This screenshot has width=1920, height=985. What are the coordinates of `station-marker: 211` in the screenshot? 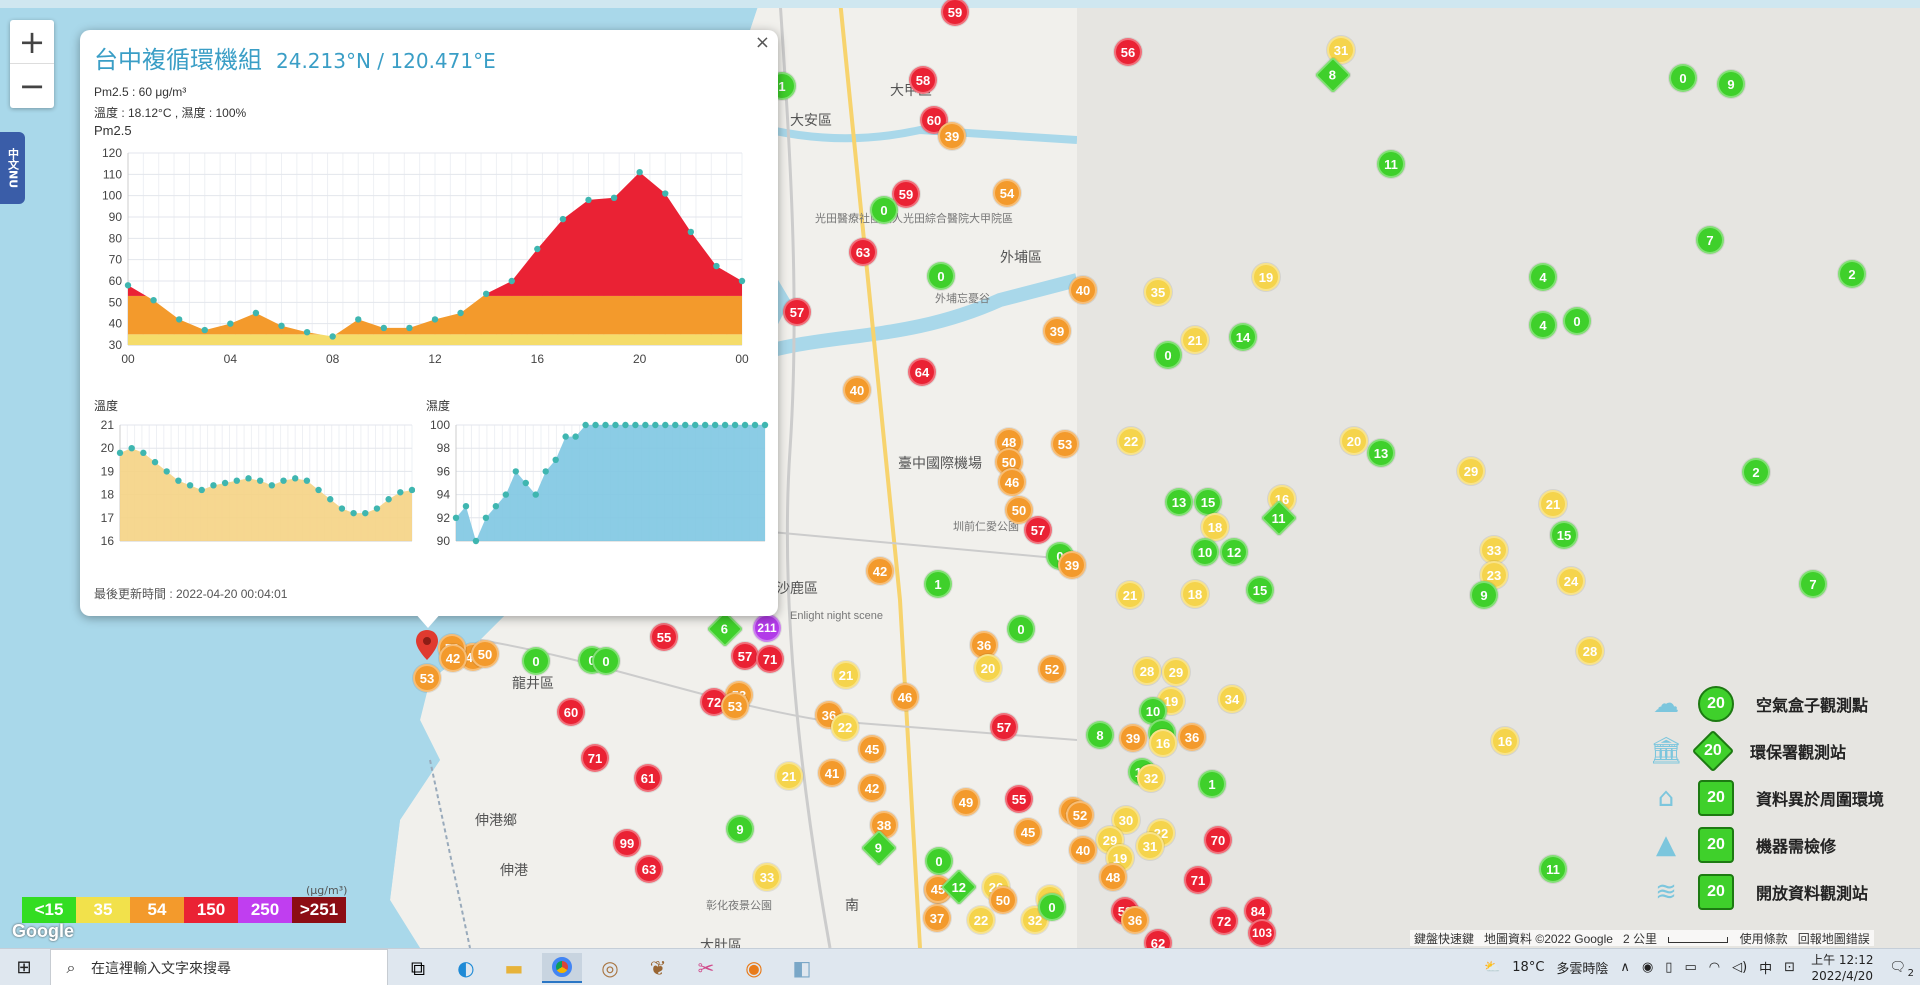 It's located at (767, 628).